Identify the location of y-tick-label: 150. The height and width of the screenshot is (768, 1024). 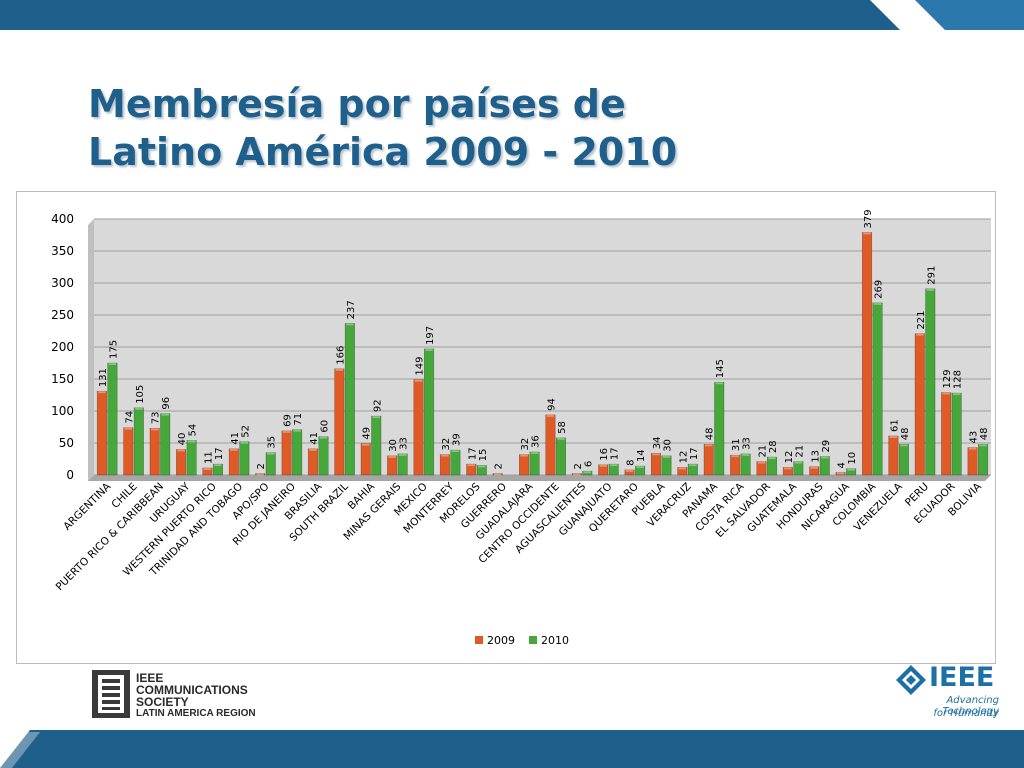
(62, 379).